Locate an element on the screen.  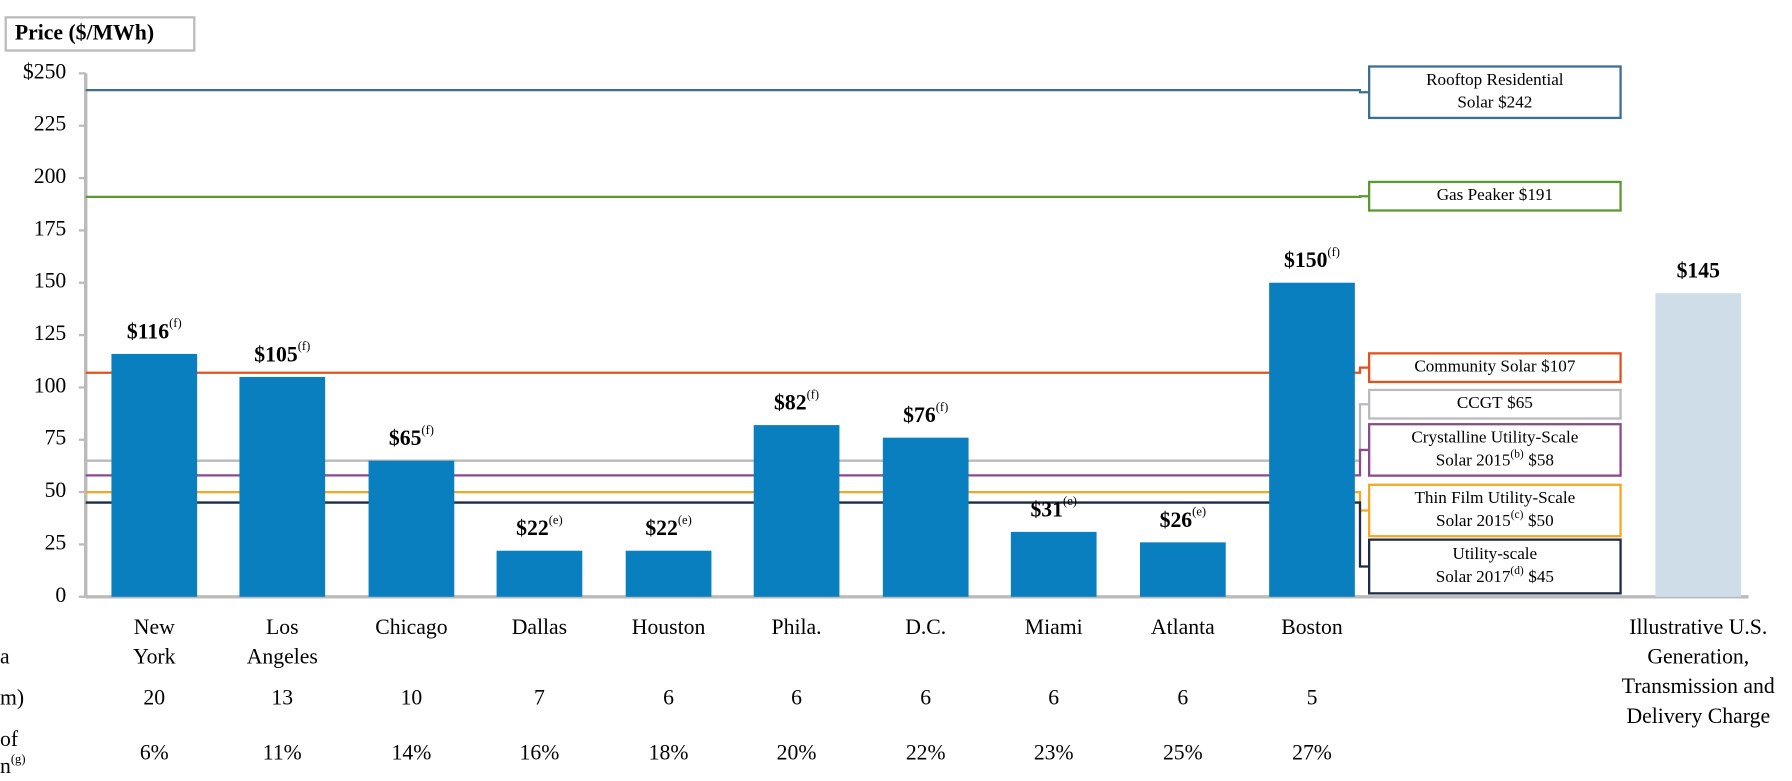
value-label: $22(e) is located at coordinates (539, 526).